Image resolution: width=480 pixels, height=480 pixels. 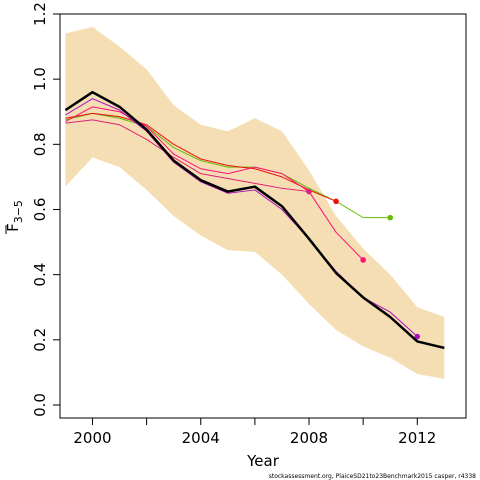 I want to click on x-tick-label: 2008, so click(x=309, y=438).